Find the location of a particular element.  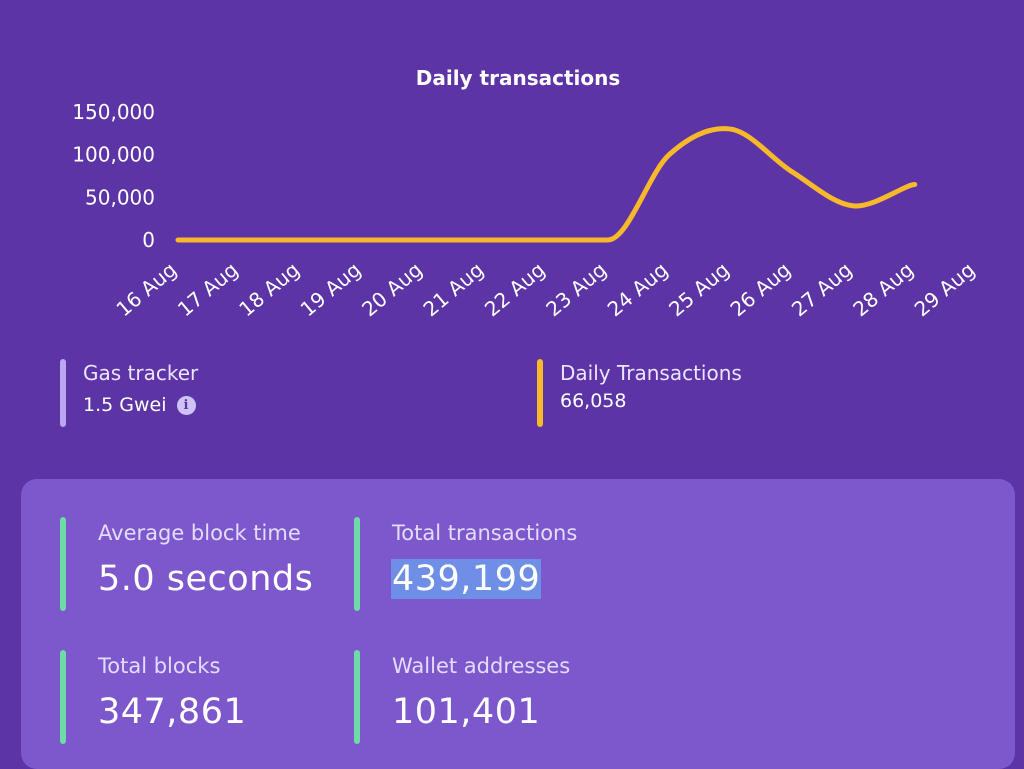

stat-average-block-time: Average block time 5.0 seconds is located at coordinates (200, 564).